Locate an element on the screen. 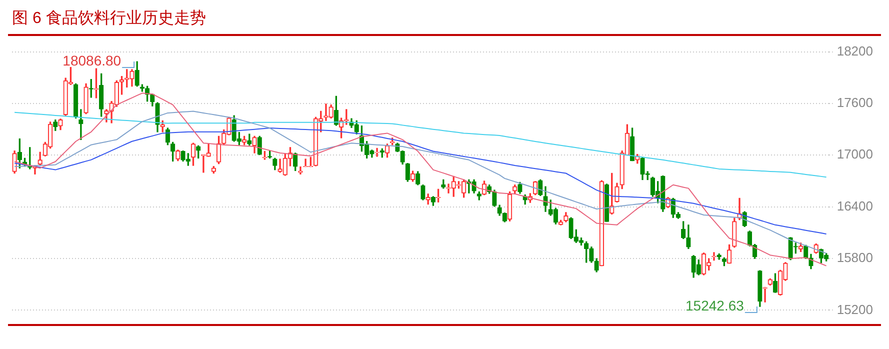 Image resolution: width=889 pixels, height=349 pixels. y-tick-label: 18200 is located at coordinates (855, 50).